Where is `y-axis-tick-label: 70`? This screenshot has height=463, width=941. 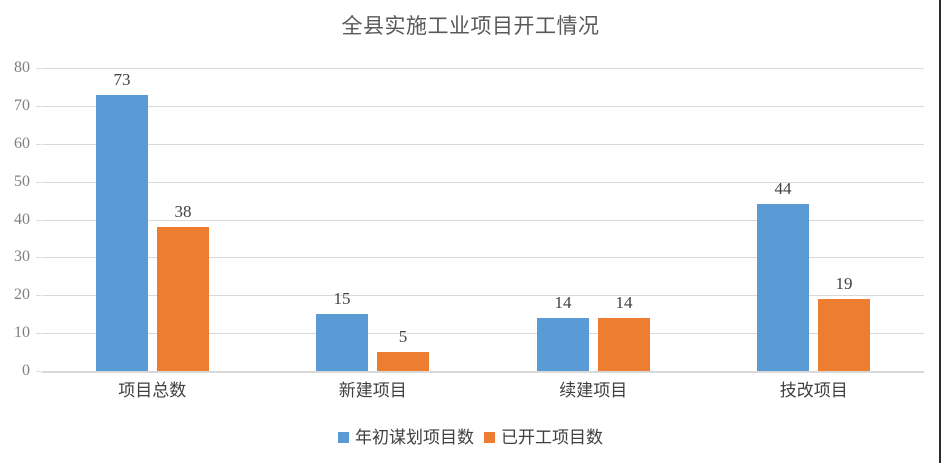 y-axis-tick-label: 70 is located at coordinates (22, 105).